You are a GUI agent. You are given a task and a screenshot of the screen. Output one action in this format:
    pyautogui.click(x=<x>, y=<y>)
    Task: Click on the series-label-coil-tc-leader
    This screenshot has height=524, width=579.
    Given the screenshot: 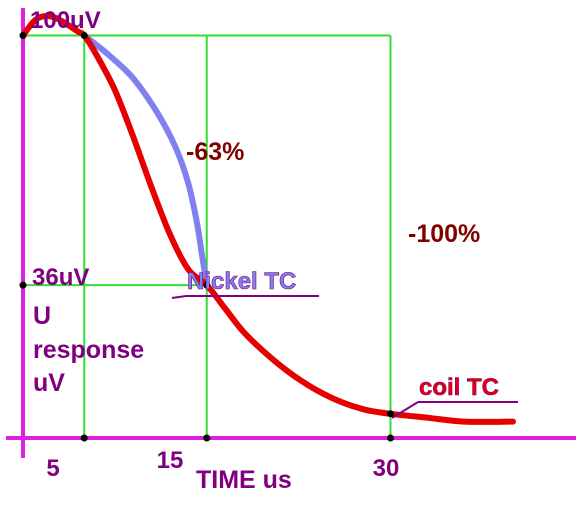 What is the action you would take?
    pyautogui.click(x=405, y=410)
    